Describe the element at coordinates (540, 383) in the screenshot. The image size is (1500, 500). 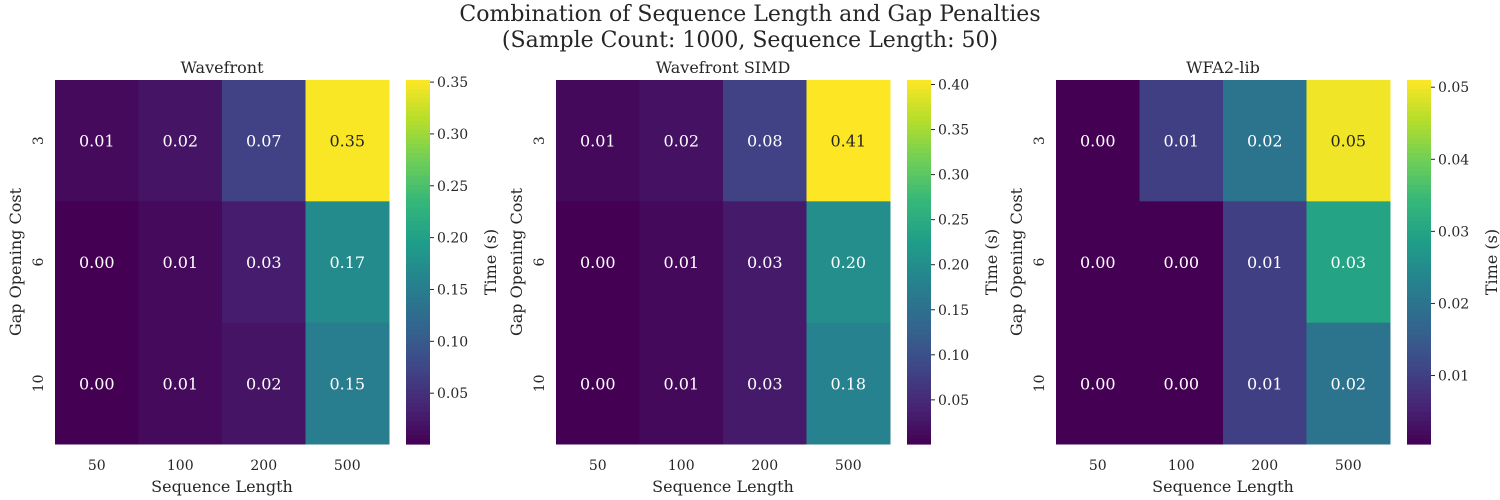
I see `y-tick-label: 10` at that location.